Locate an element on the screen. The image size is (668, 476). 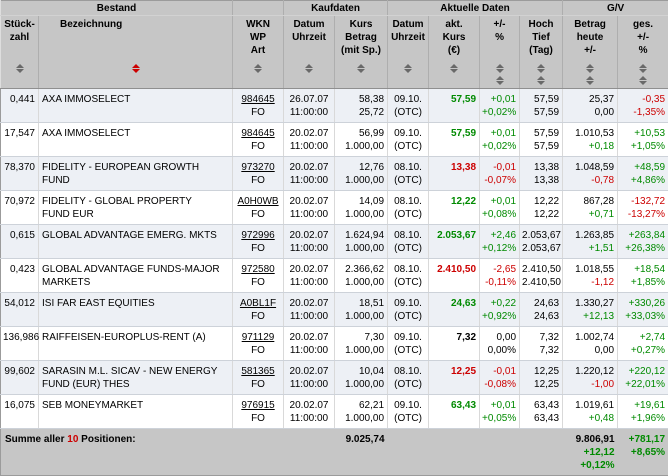
stueckzahl-cell: 99,602 is located at coordinates (20, 378).